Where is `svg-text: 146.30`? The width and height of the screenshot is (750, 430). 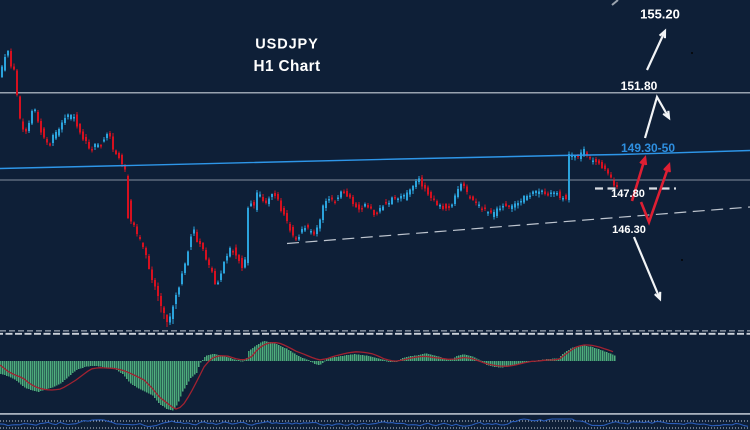
svg-text: 146.30 is located at coordinates (629, 230).